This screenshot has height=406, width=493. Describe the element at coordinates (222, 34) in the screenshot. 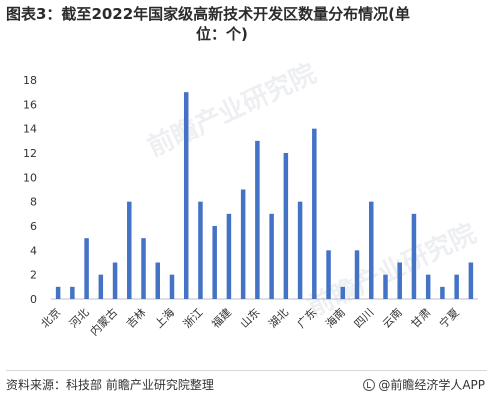

I see `chart-title-line-2: 位：个)` at that location.